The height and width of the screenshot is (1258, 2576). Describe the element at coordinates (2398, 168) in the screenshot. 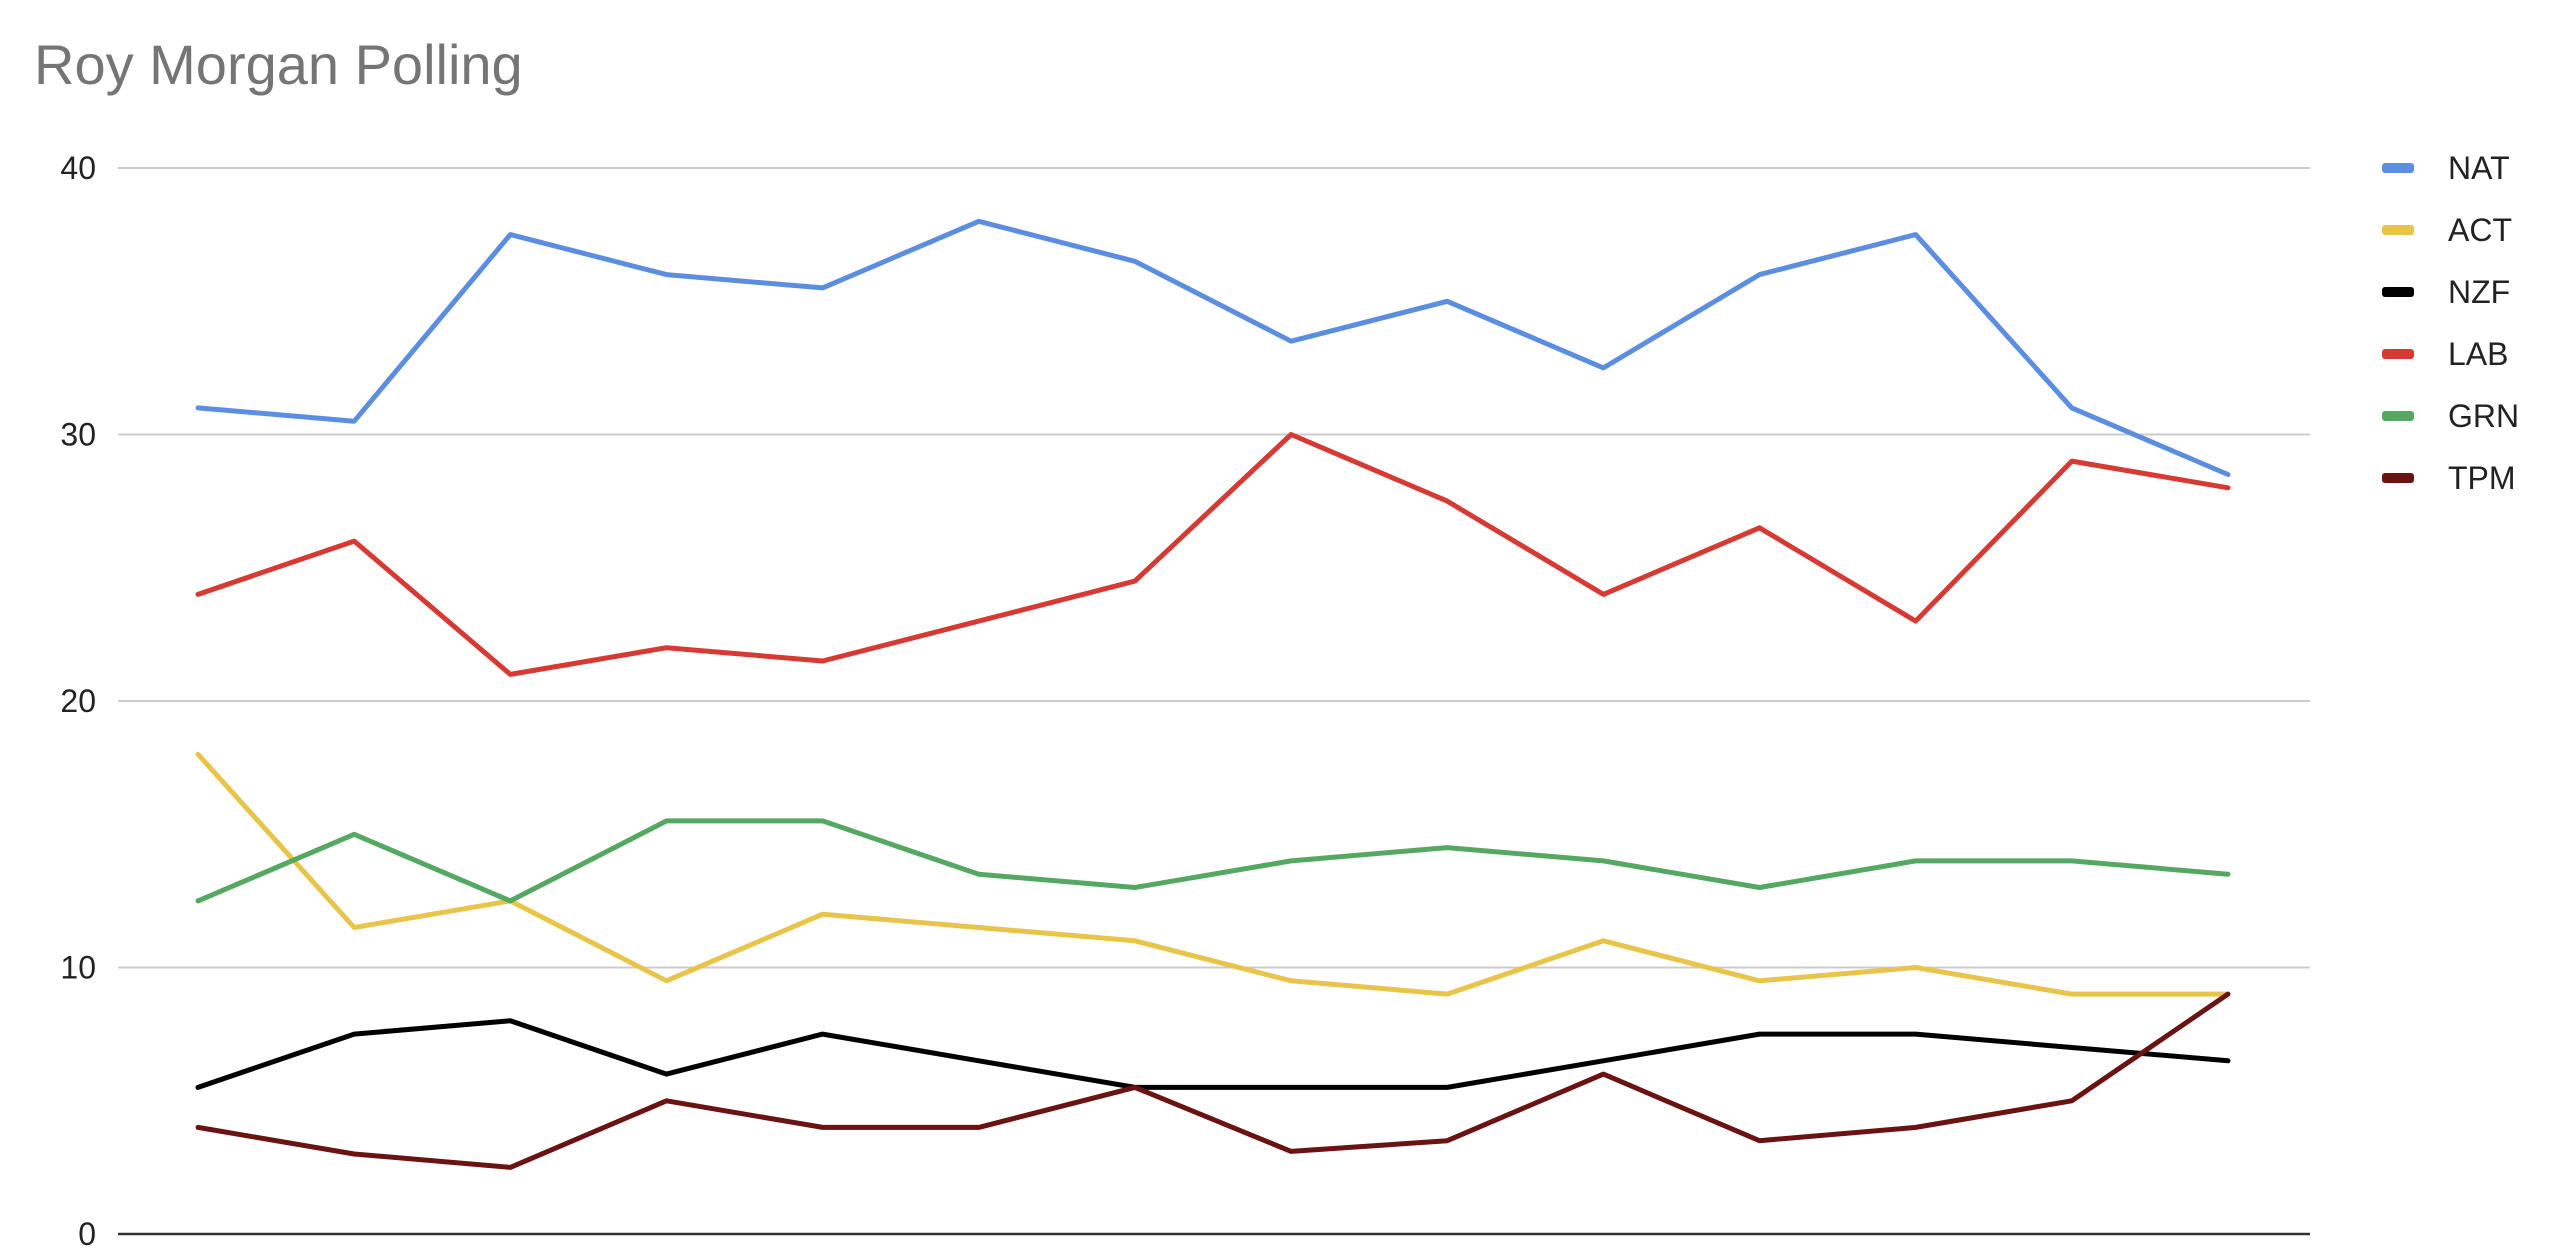

I see `legend-swatch-nat` at that location.